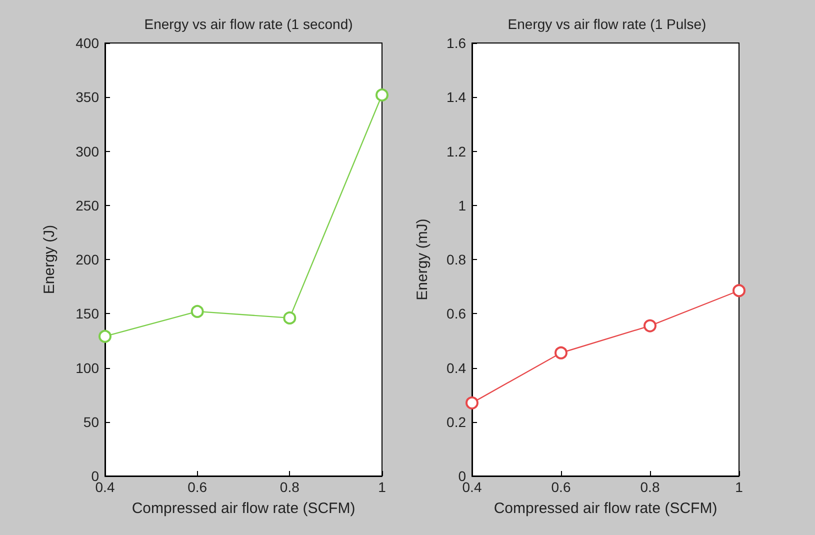 The image size is (815, 535). I want to click on y-tick-label: 150, so click(88, 314).